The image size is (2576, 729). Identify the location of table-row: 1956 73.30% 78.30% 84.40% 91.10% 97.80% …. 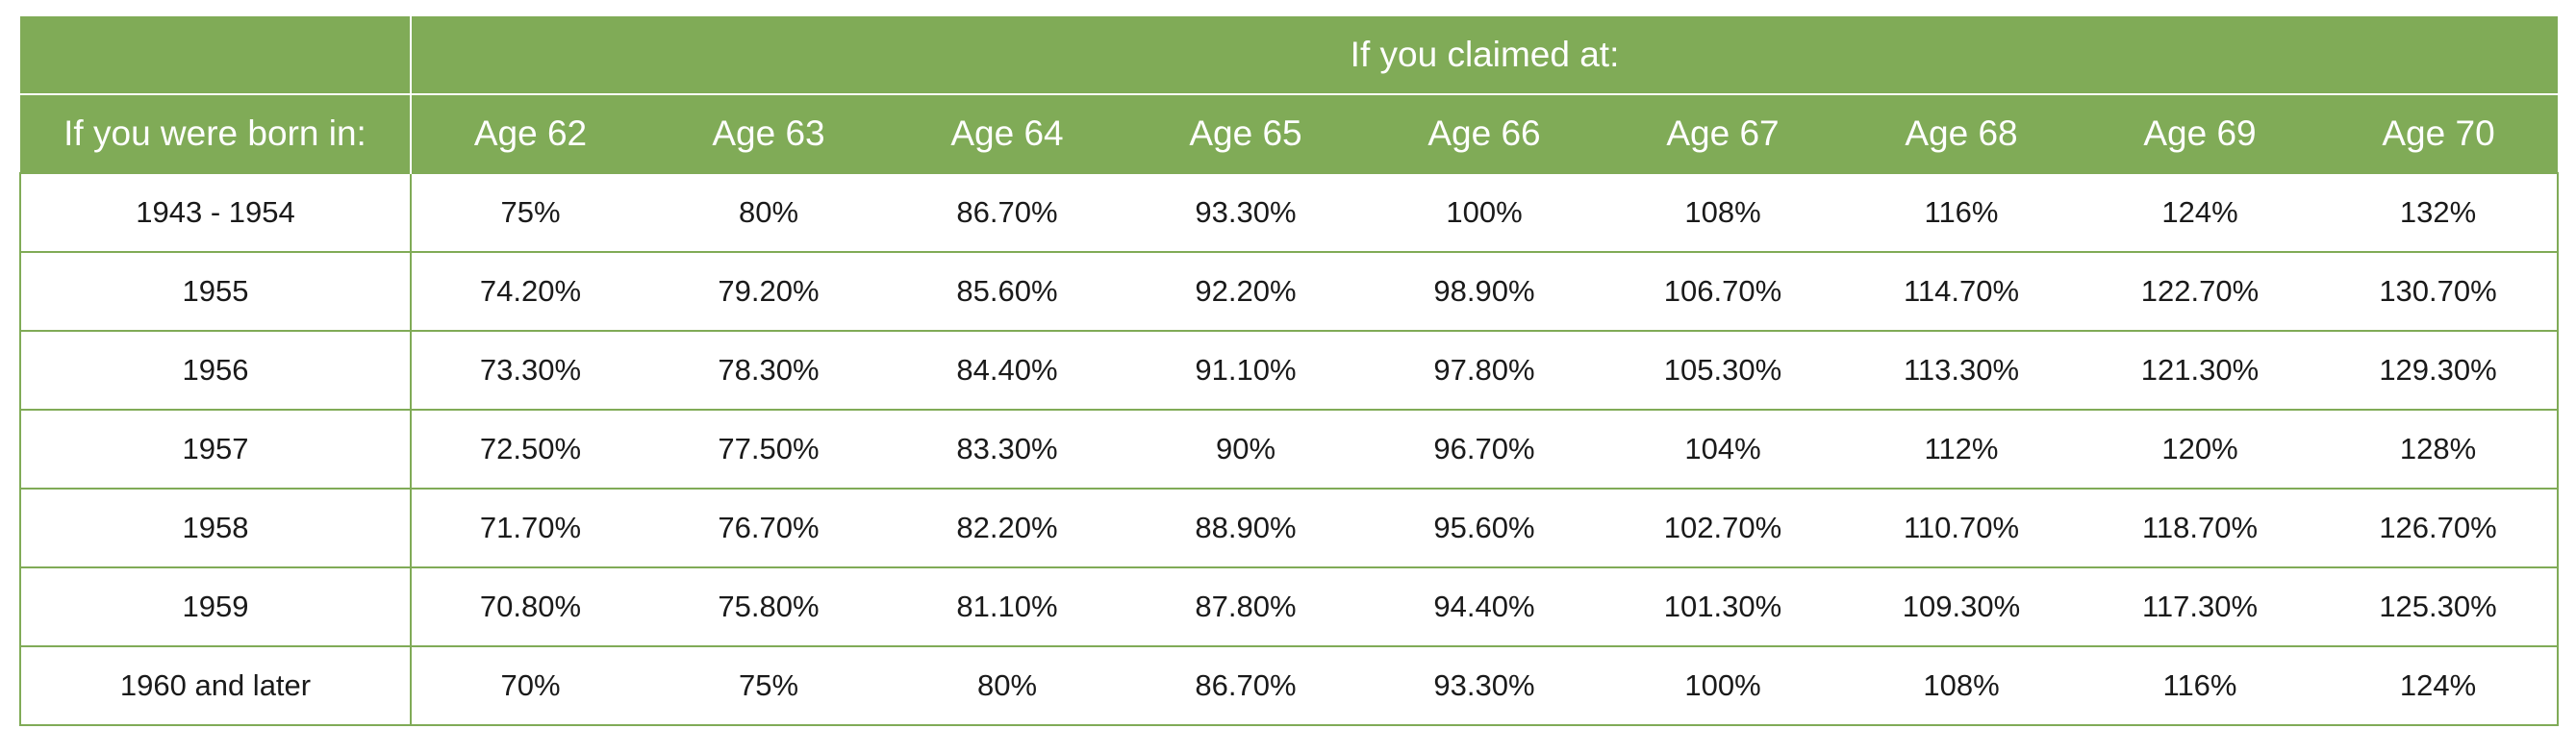
(1290, 370).